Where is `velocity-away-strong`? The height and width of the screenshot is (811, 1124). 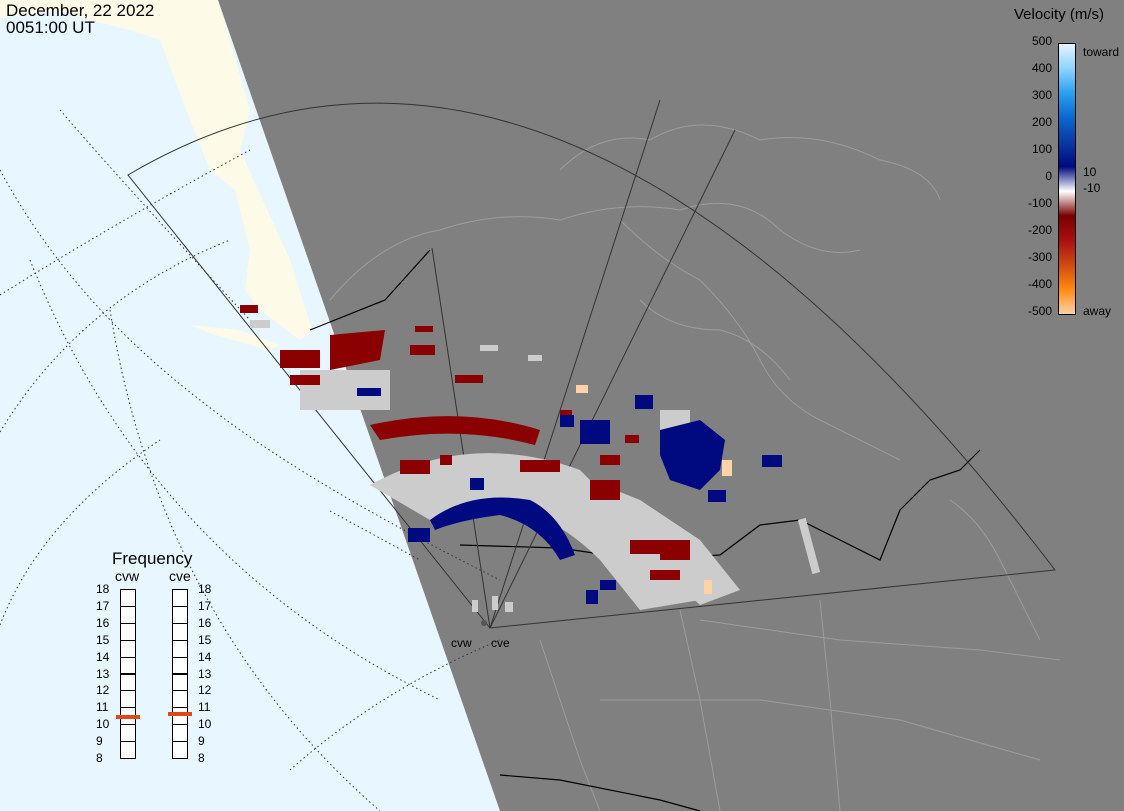 velocity-away-strong is located at coordinates (654, 489).